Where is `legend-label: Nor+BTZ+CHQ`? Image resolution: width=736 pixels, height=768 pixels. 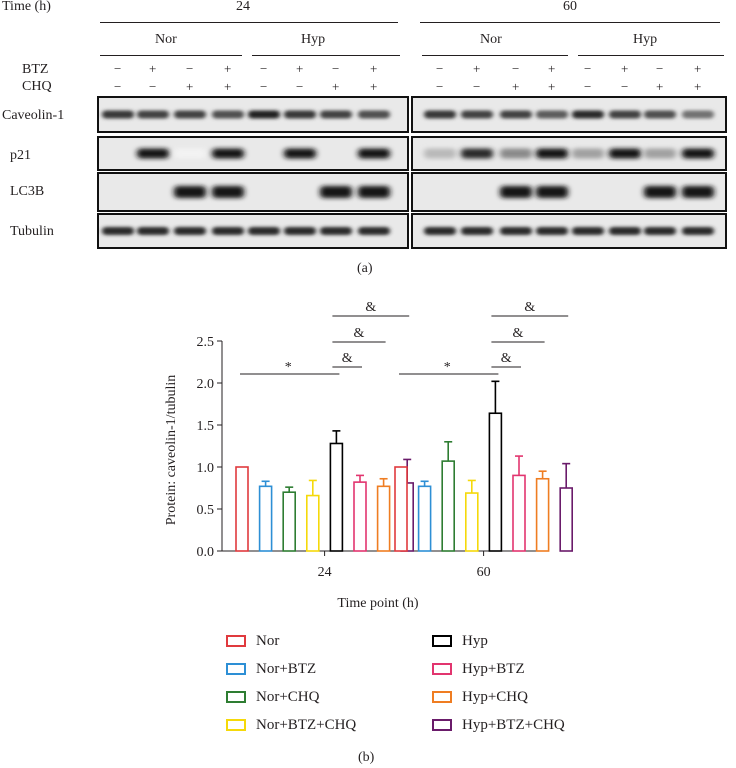 legend-label: Nor+BTZ+CHQ is located at coordinates (306, 724).